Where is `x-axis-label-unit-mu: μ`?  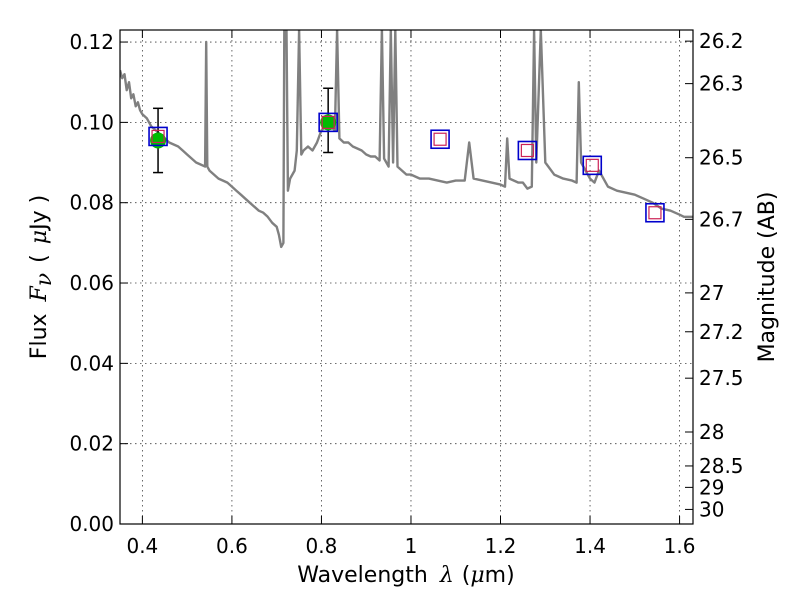 x-axis-label-unit-mu: μ is located at coordinates (477, 575).